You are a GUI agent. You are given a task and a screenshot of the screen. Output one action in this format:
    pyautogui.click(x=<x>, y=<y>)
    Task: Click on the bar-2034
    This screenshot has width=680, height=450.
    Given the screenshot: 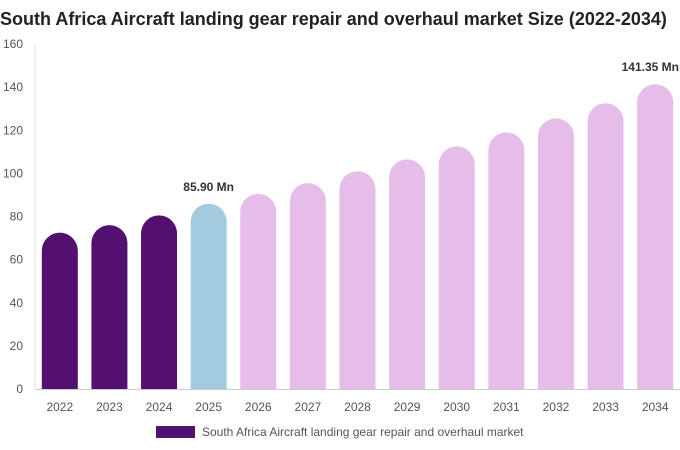 What is the action you would take?
    pyautogui.click(x=655, y=237)
    